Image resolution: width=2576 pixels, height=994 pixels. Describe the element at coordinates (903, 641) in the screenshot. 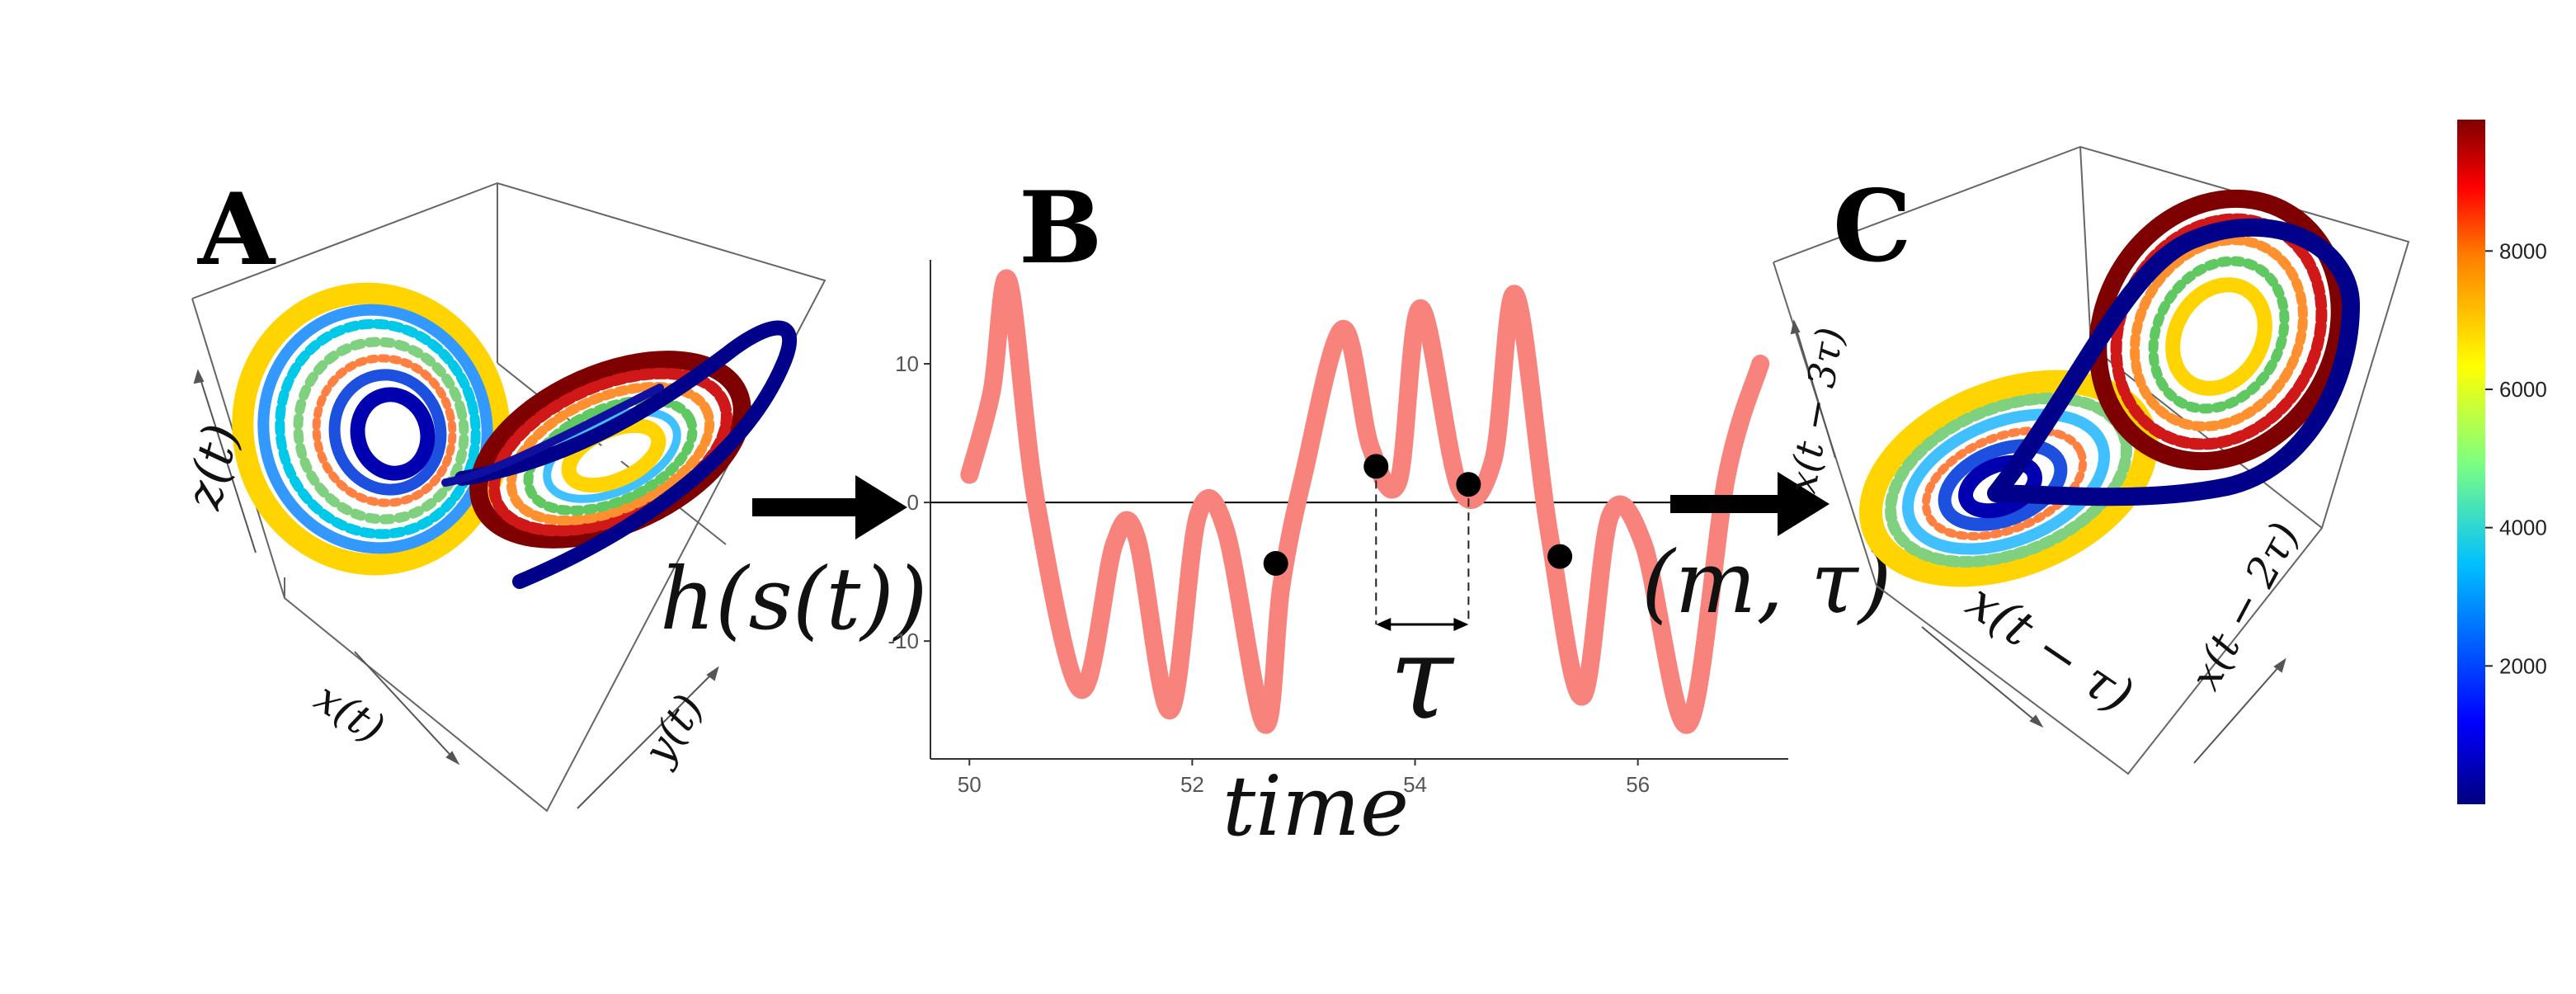

I see `y-tick-label: -10` at that location.